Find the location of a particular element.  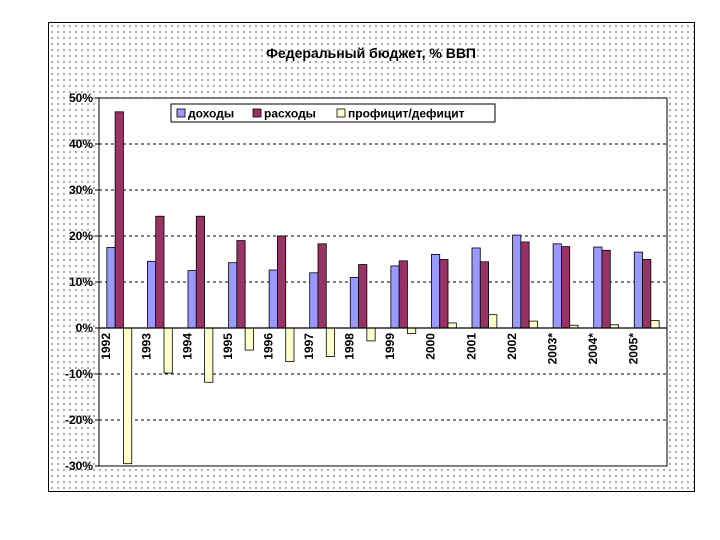

bar-расходы-2004 is located at coordinates (606, 289).